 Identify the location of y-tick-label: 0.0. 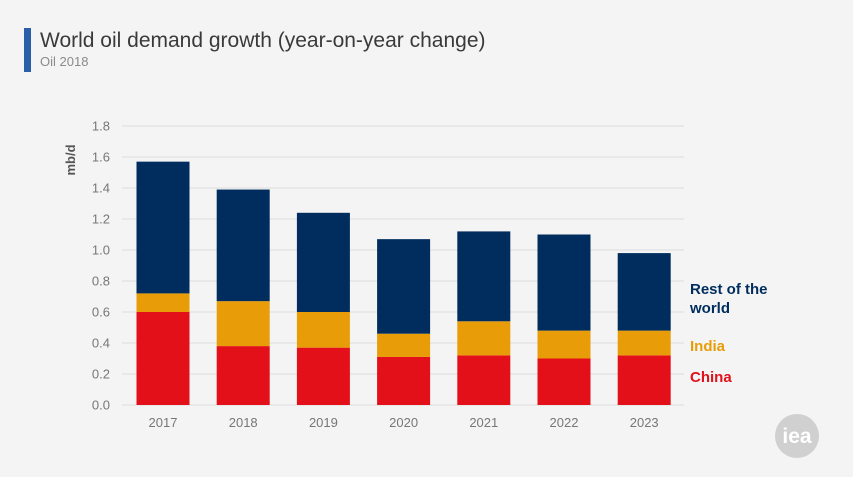
(101, 405).